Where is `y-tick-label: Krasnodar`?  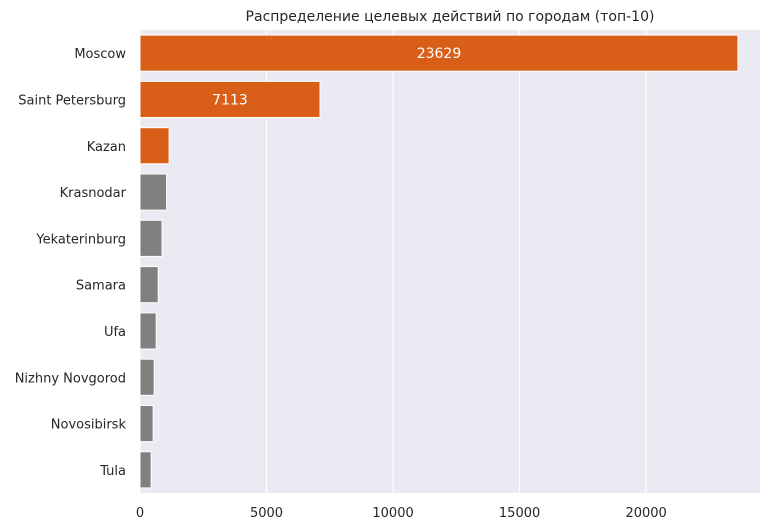 y-tick-label: Krasnodar is located at coordinates (93, 193).